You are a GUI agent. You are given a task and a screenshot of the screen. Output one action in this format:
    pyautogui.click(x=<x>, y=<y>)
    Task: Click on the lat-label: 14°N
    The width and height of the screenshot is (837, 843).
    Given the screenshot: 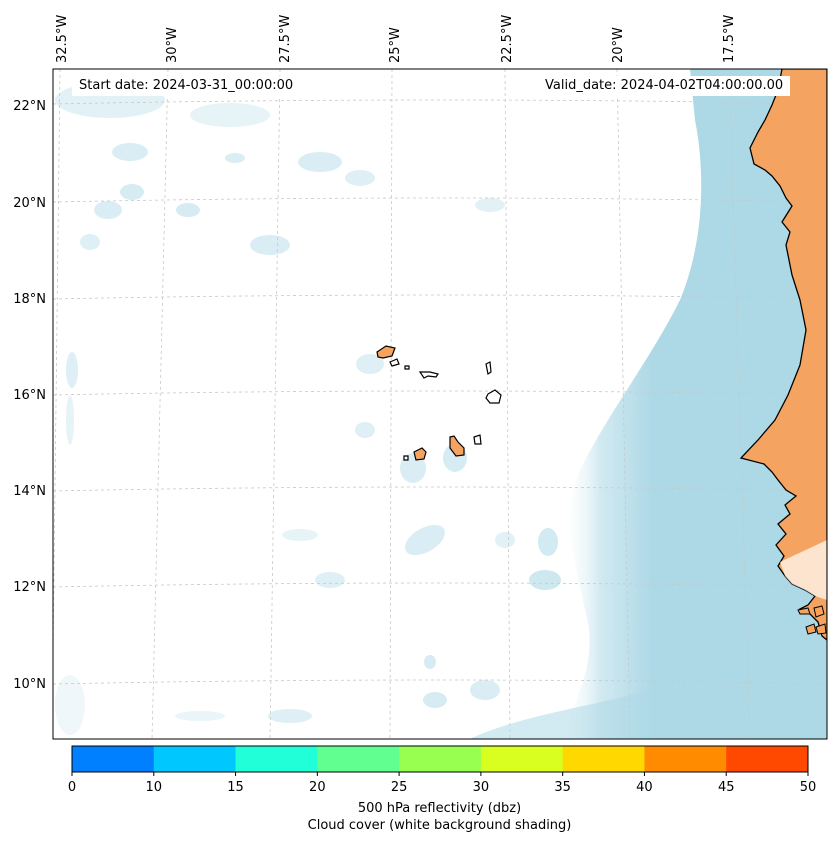 What is the action you would take?
    pyautogui.click(x=29, y=491)
    